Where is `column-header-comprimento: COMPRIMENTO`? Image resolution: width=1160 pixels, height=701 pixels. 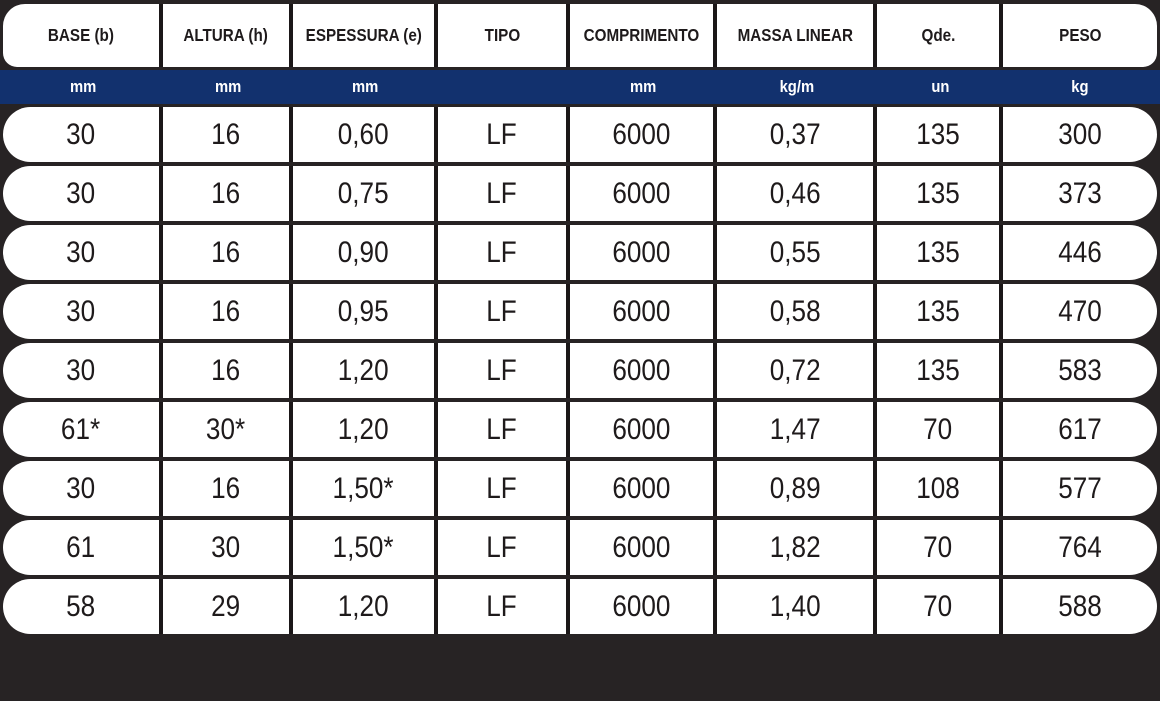 column-header-comprimento: COMPRIMENTO is located at coordinates (643, 35).